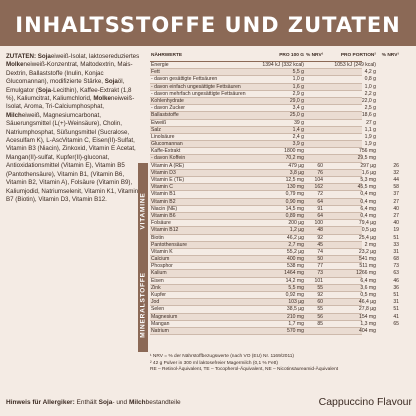 This screenshot has width=416, height=416. What do you see at coordinates (163, 136) in the screenshot?
I see `table-cell: Linolsäure` at bounding box center [163, 136].